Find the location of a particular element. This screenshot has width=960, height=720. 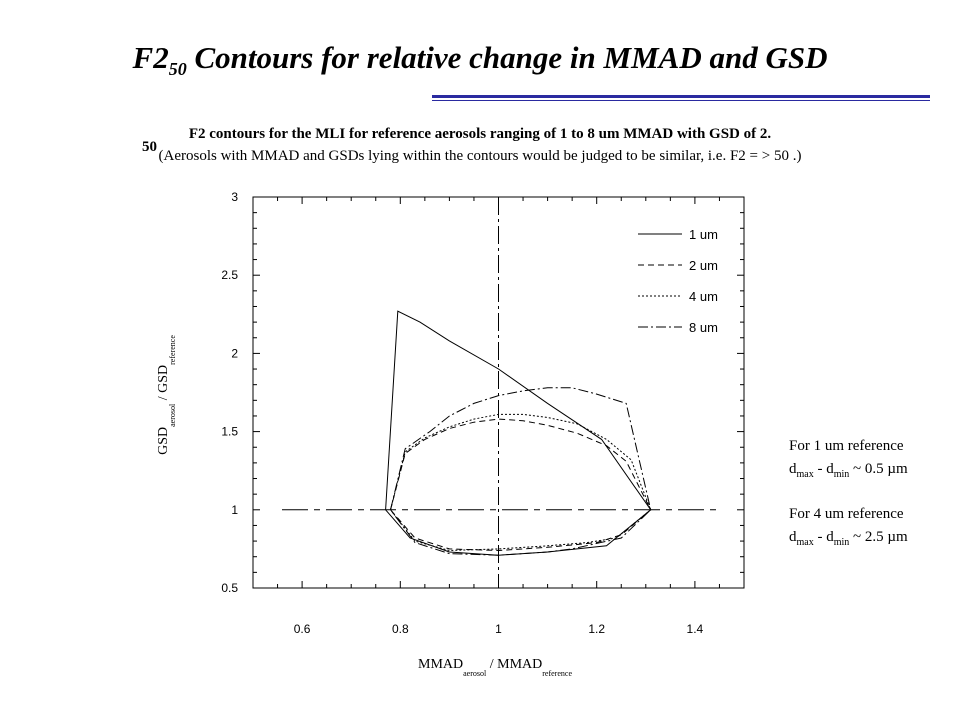

legend-label-2: 2 um is located at coordinates (703, 265).